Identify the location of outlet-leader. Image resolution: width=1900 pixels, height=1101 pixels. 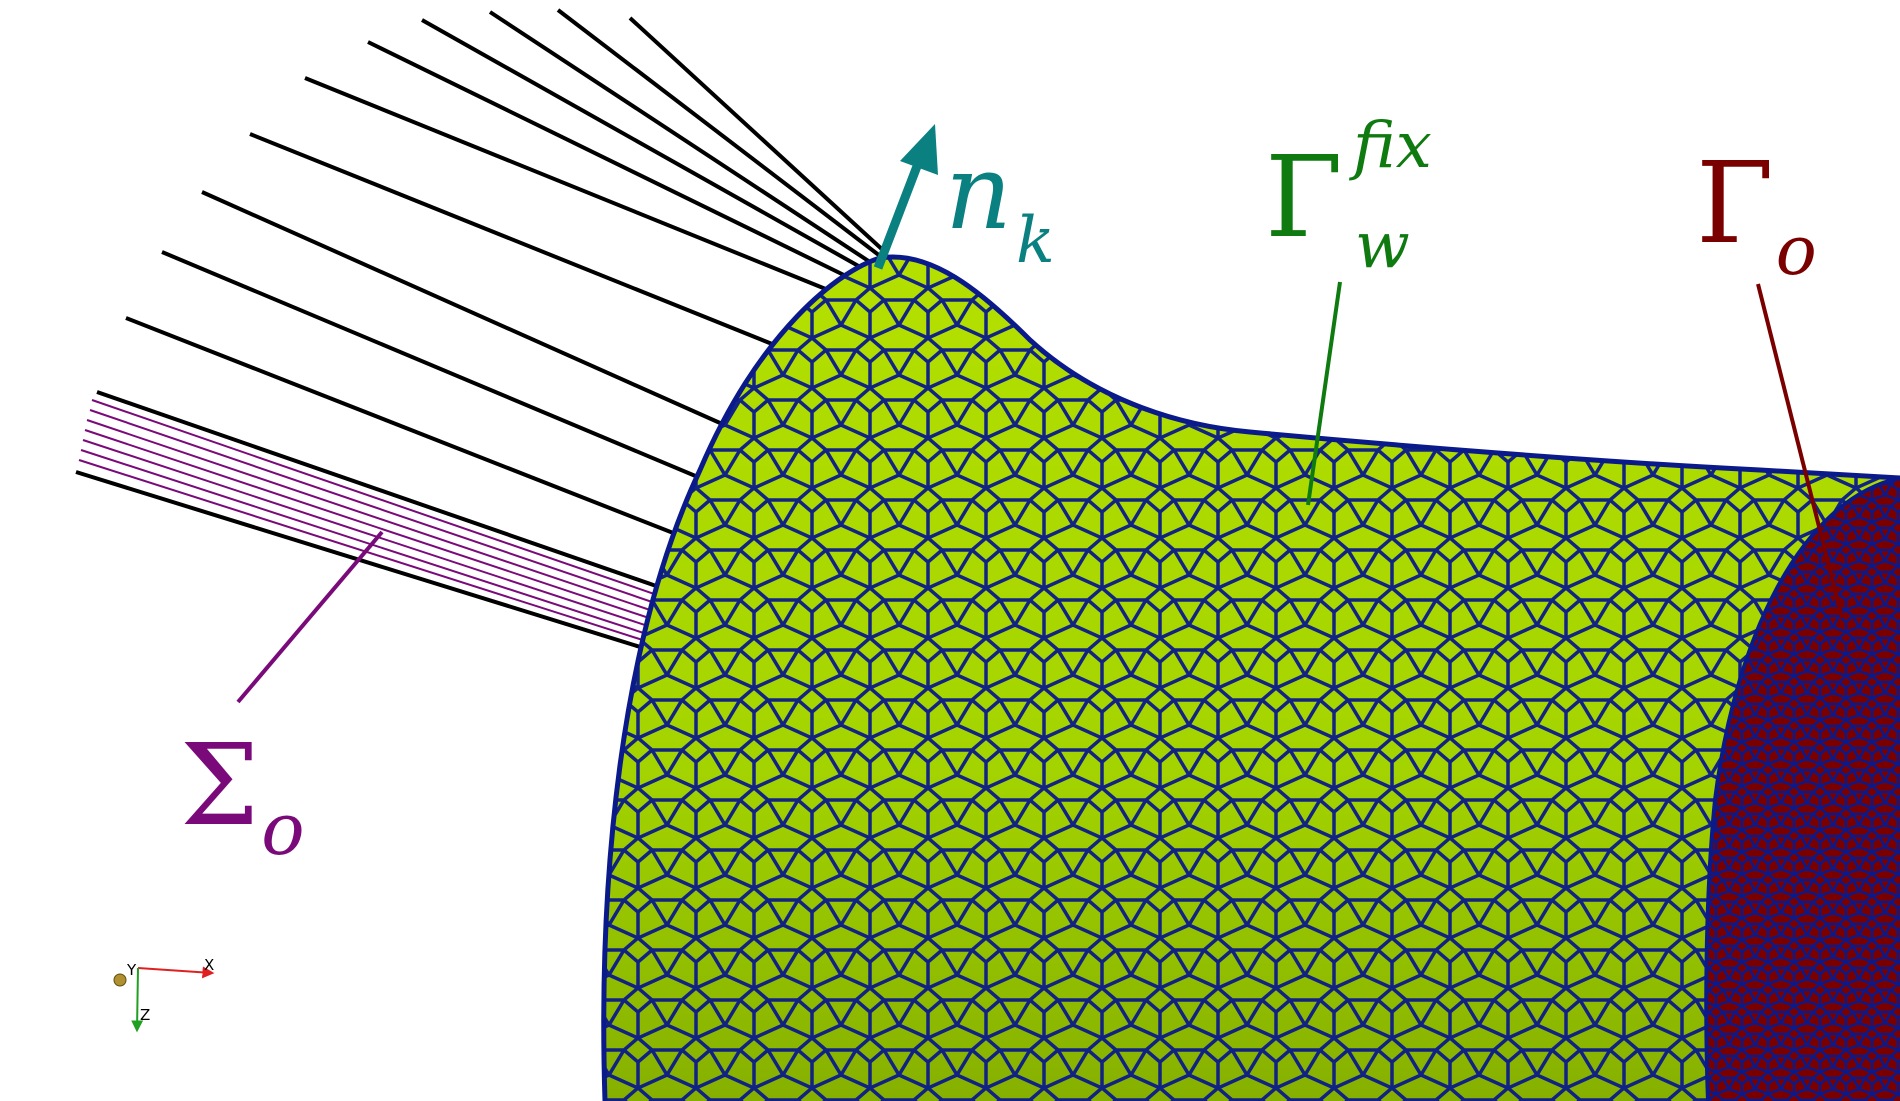
(1800, 451).